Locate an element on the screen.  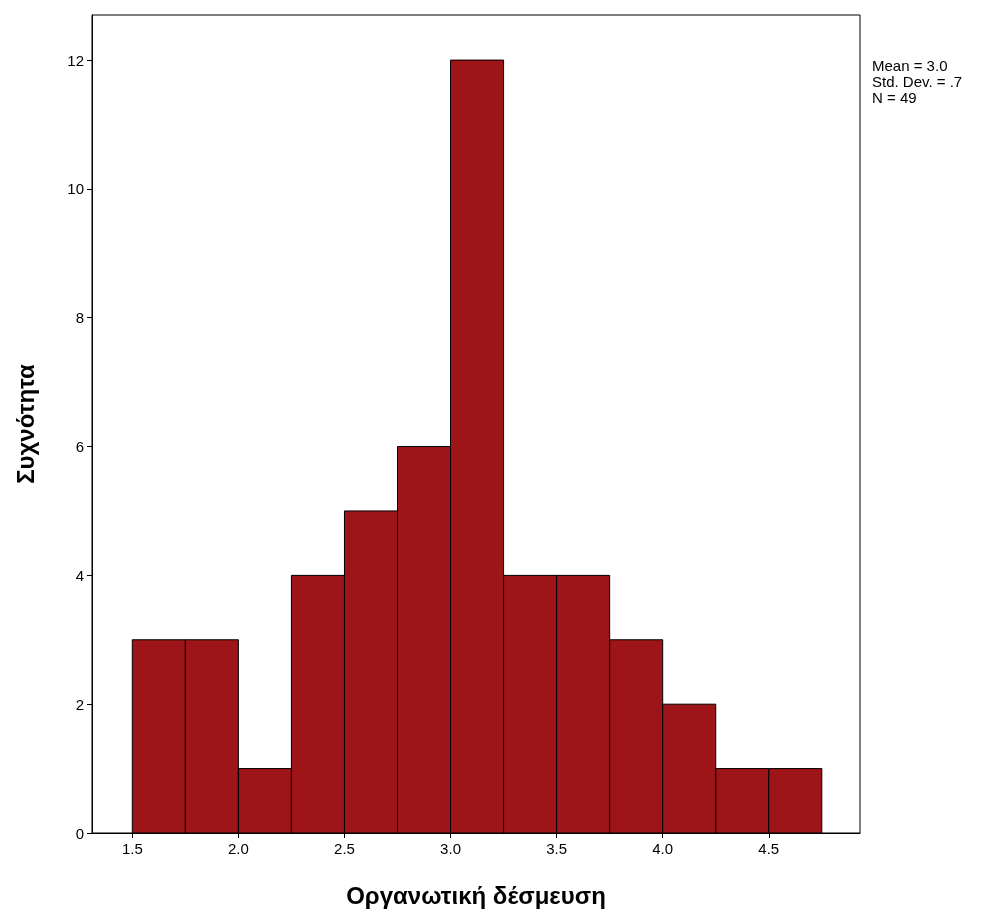
text: Std. Dev. = .7 is located at coordinates (917, 81).